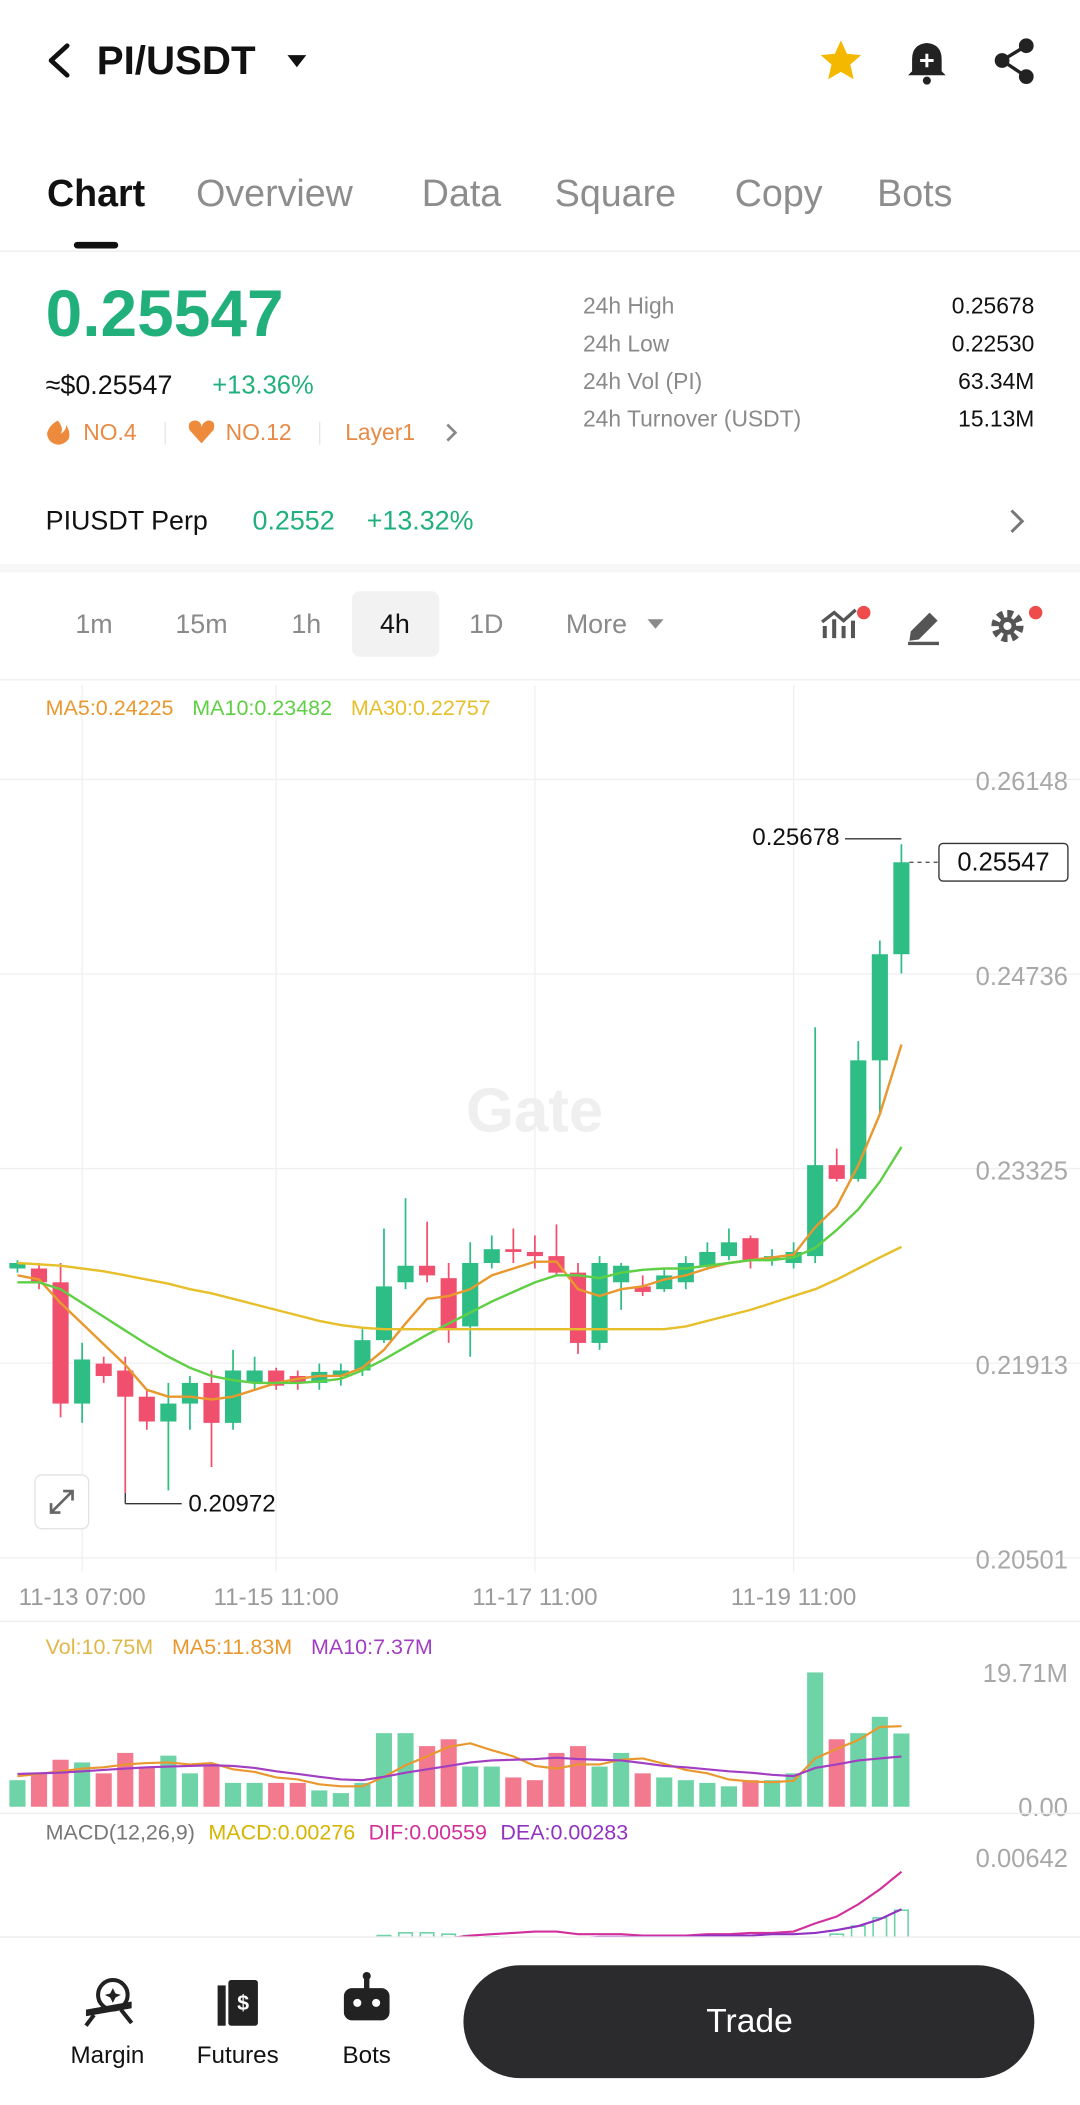 Image resolution: width=1080 pixels, height=2105 pixels. What do you see at coordinates (108, 2055) in the screenshot?
I see `nav-label: Margin` at bounding box center [108, 2055].